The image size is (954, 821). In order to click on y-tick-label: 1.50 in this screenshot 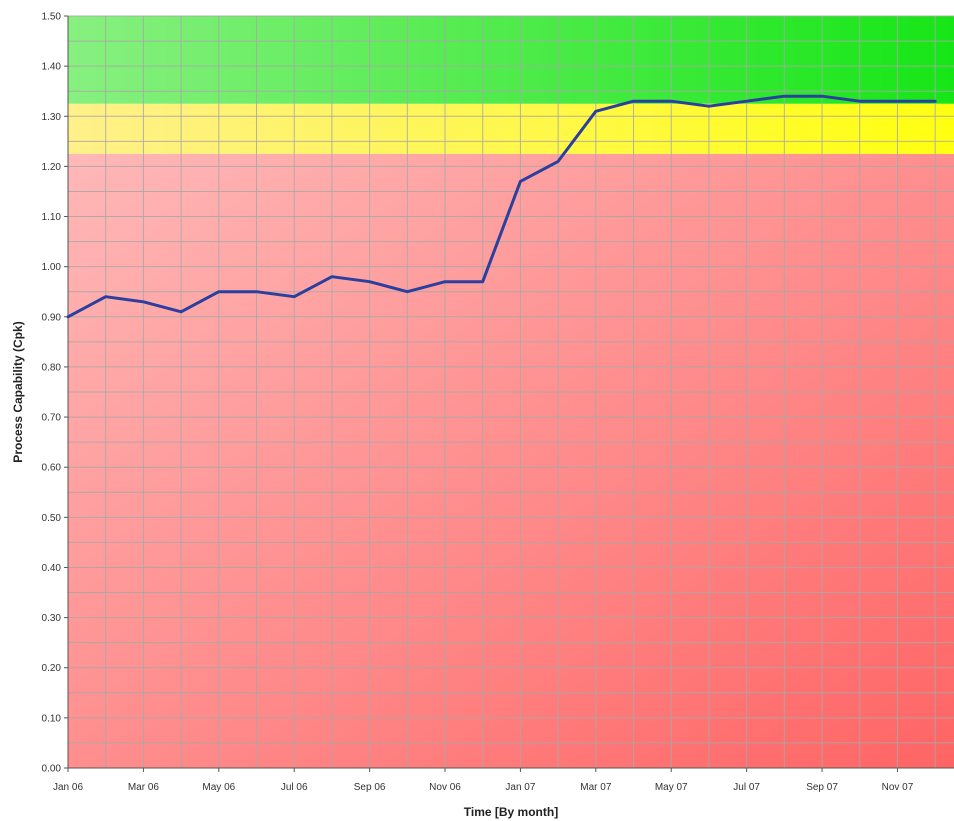, I will do `click(52, 17)`.